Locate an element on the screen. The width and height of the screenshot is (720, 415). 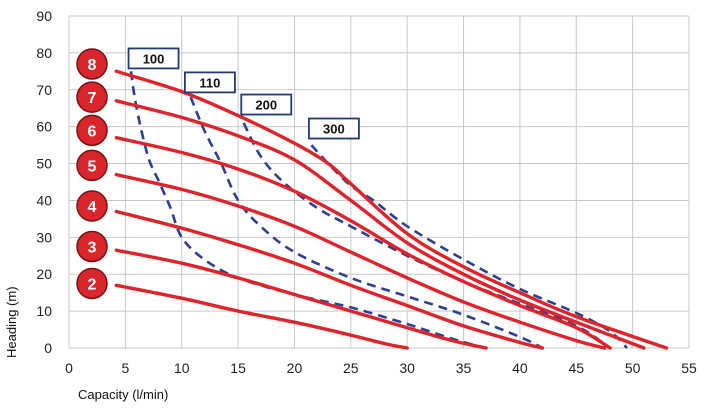
y-tick-label: 0 is located at coordinates (48, 348).